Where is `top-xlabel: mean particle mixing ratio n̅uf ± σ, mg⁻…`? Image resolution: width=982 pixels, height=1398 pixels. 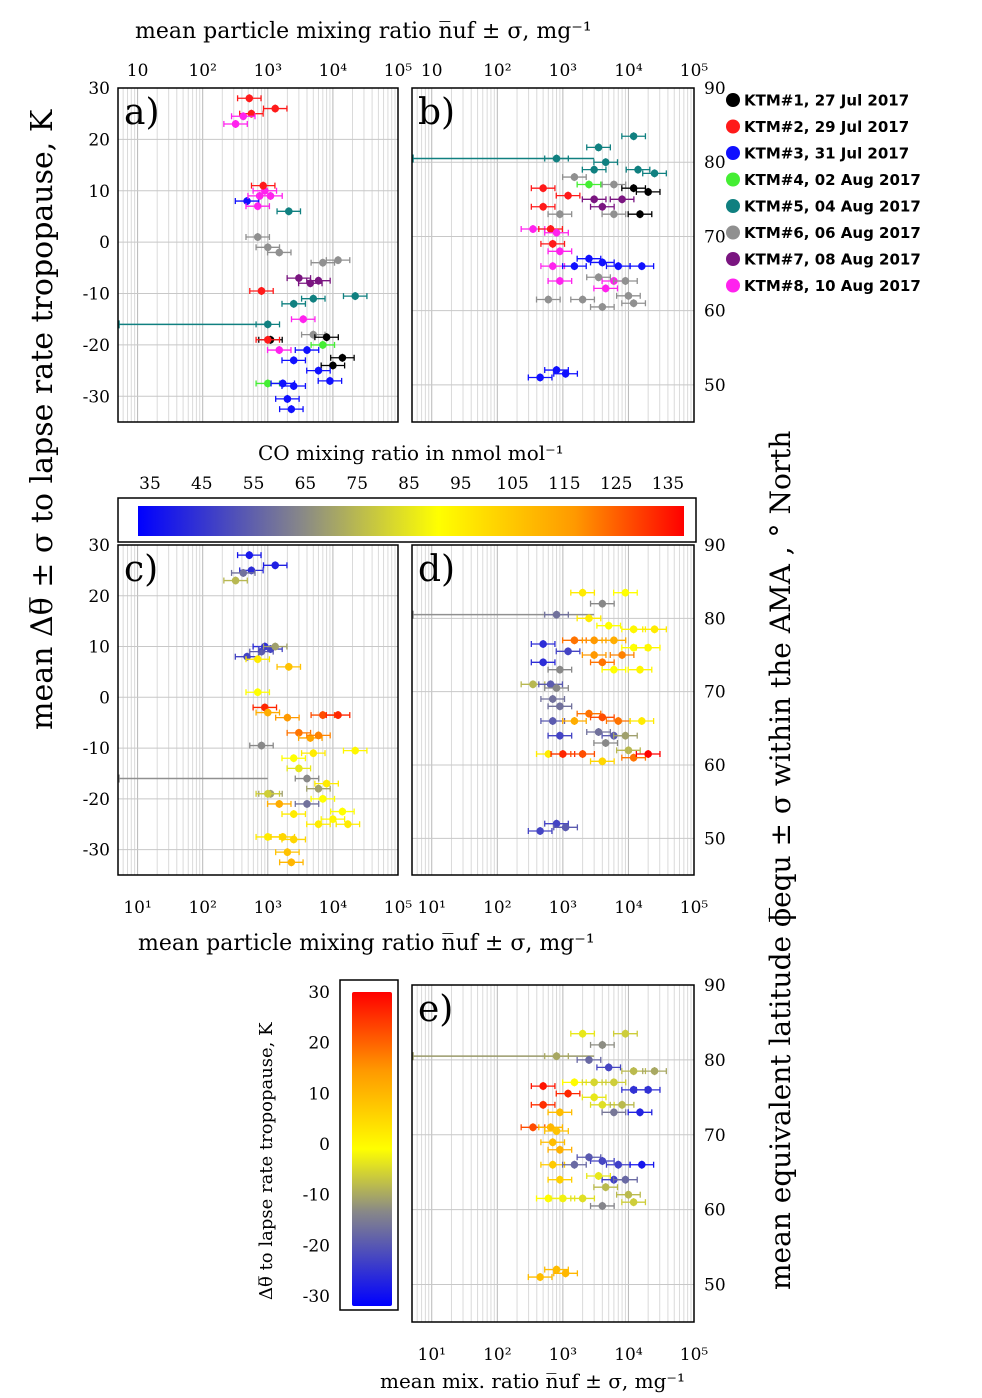 top-xlabel: mean particle mixing ratio n̅uf ± σ, mg⁻… is located at coordinates (363, 31).